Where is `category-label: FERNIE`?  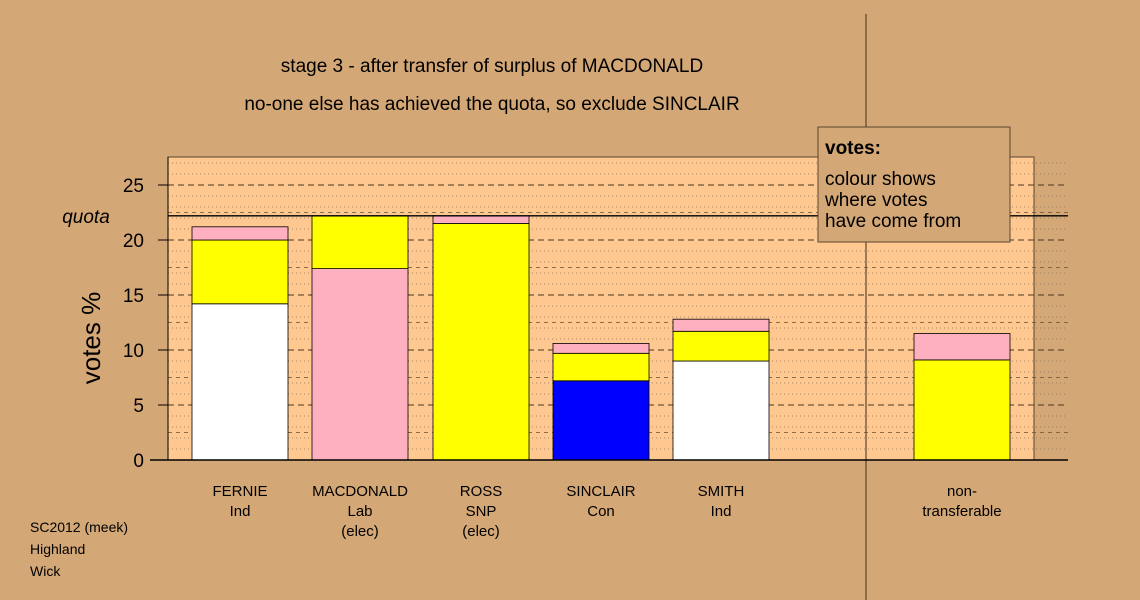
category-label: FERNIE is located at coordinates (239, 491).